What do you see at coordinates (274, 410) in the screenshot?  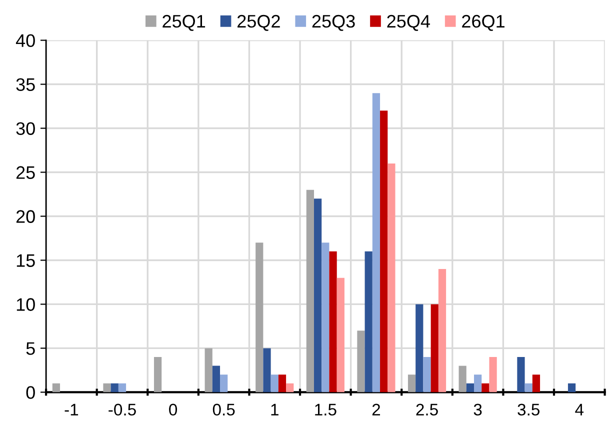 I see `x-tick-label: 1` at bounding box center [274, 410].